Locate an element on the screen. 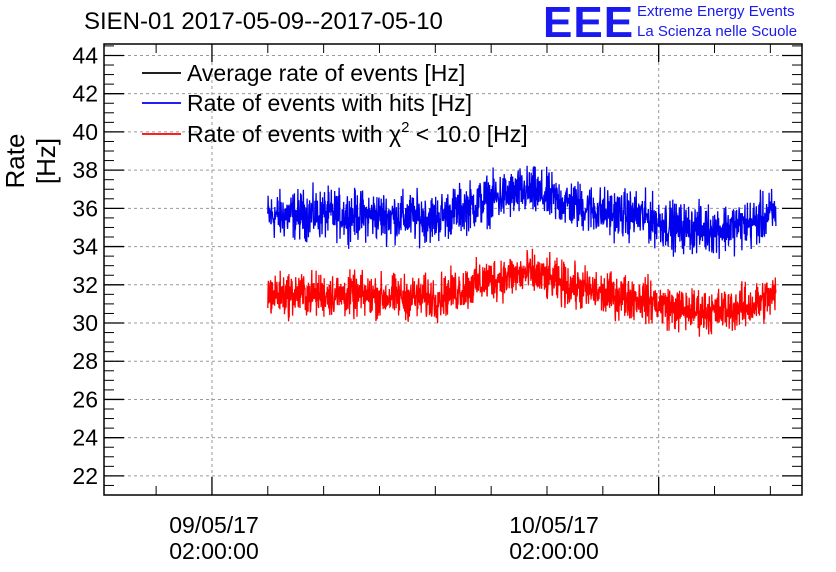  legend-label: Rate of events with χ2 < 10.0 [Hz] is located at coordinates (357, 133).